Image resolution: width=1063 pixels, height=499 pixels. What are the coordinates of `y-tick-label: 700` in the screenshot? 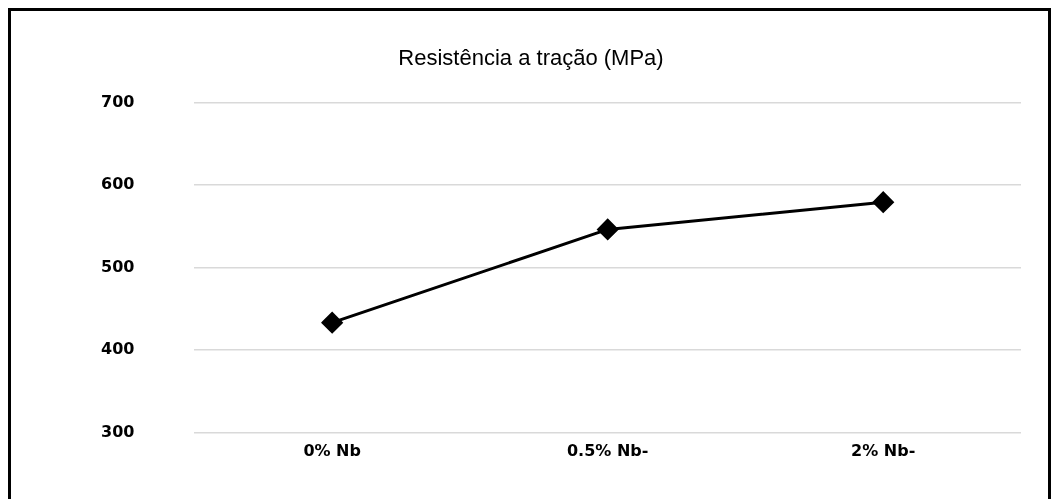 It's located at (117, 101).